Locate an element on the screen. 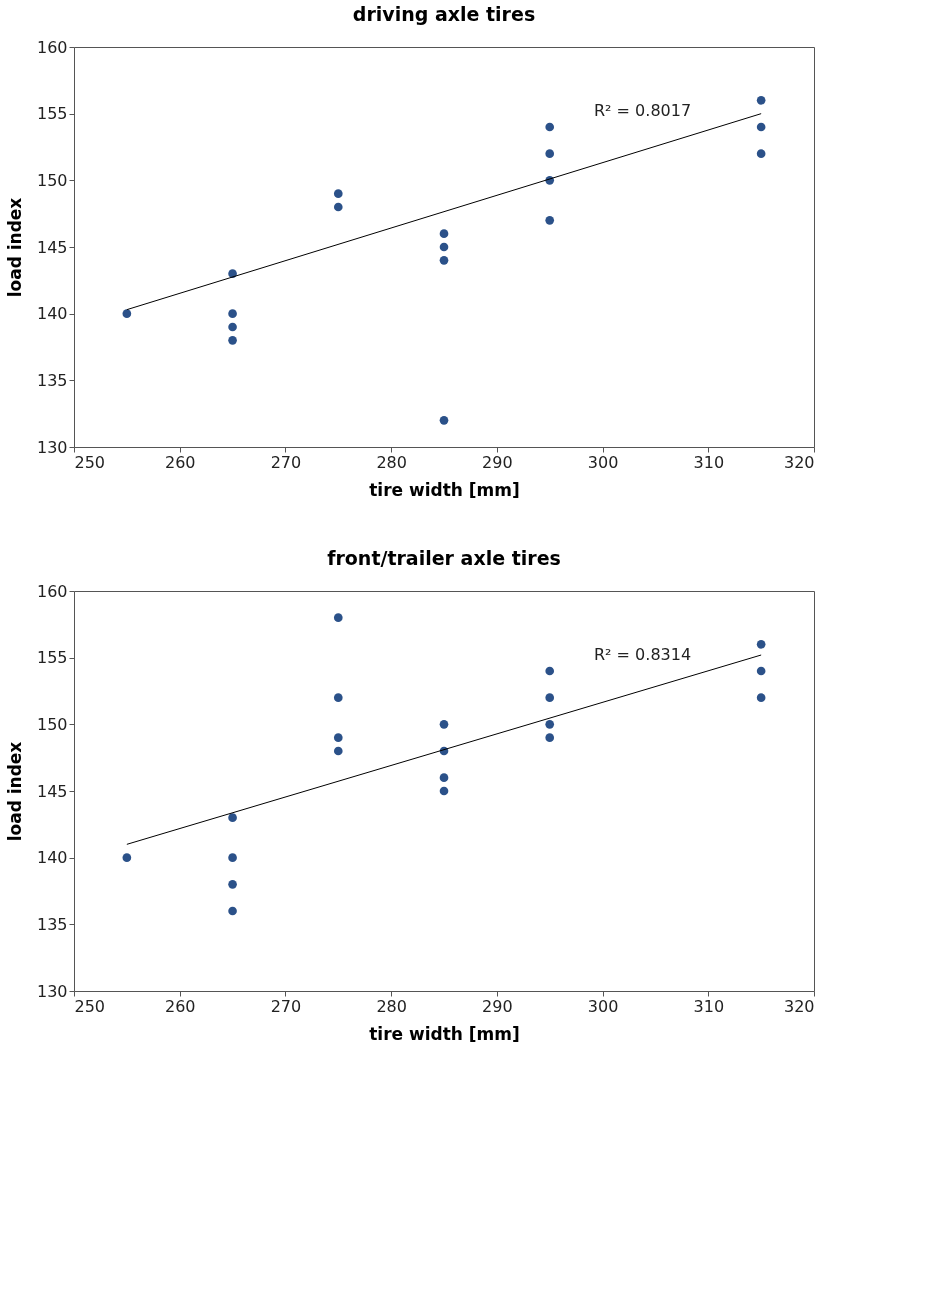 The height and width of the screenshot is (1300, 936). annotation: R² = 0.8314 is located at coordinates (643, 654).